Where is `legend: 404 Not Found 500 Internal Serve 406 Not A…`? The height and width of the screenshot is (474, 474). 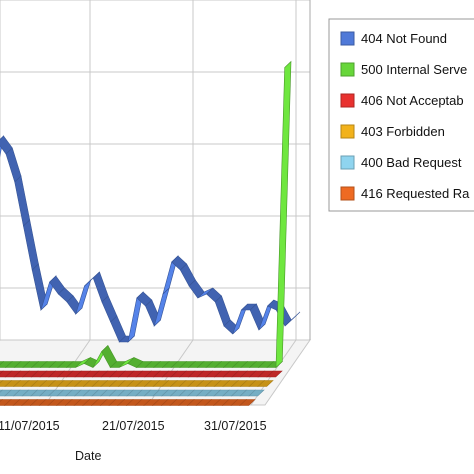
legend: 404 Not Found 500 Internal Serve 406 Not A… is located at coordinates (401, 115).